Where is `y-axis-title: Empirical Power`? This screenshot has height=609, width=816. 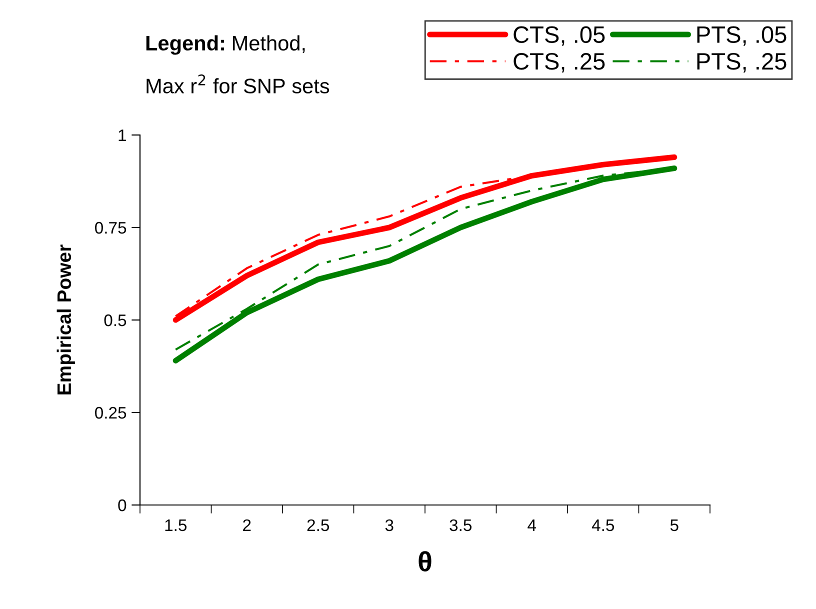
y-axis-title: Empirical Power is located at coordinates (65, 319).